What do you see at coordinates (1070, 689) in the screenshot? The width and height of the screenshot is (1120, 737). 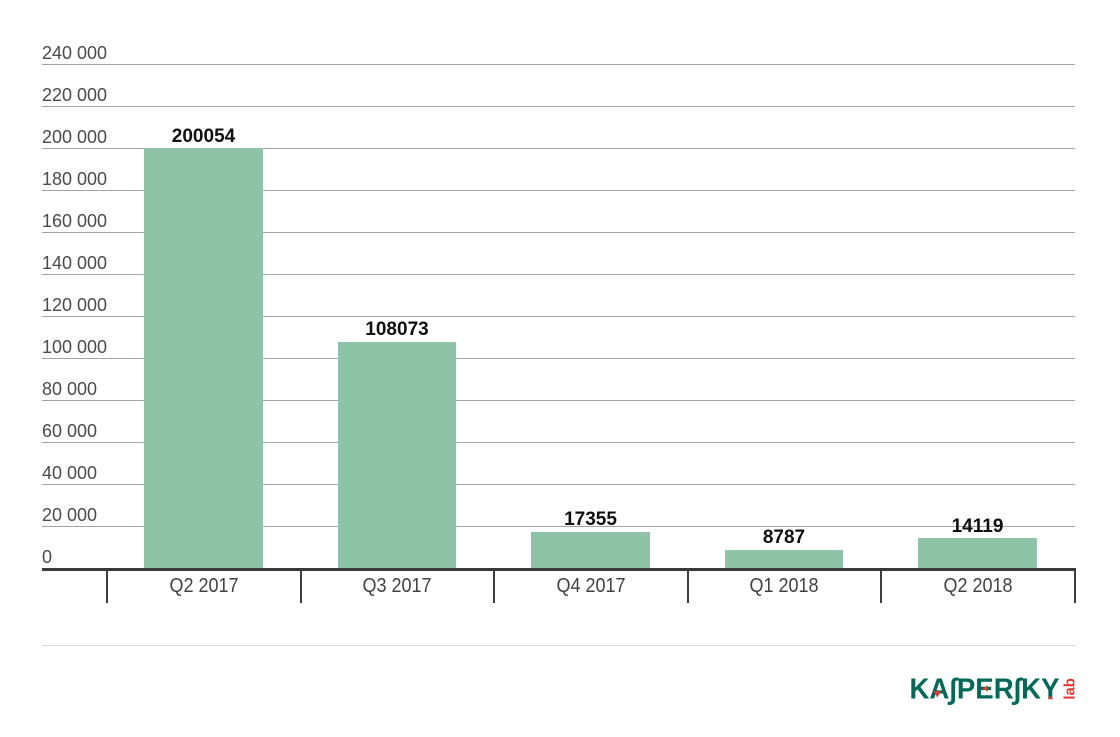 I see `svg-text: lab` at bounding box center [1070, 689].